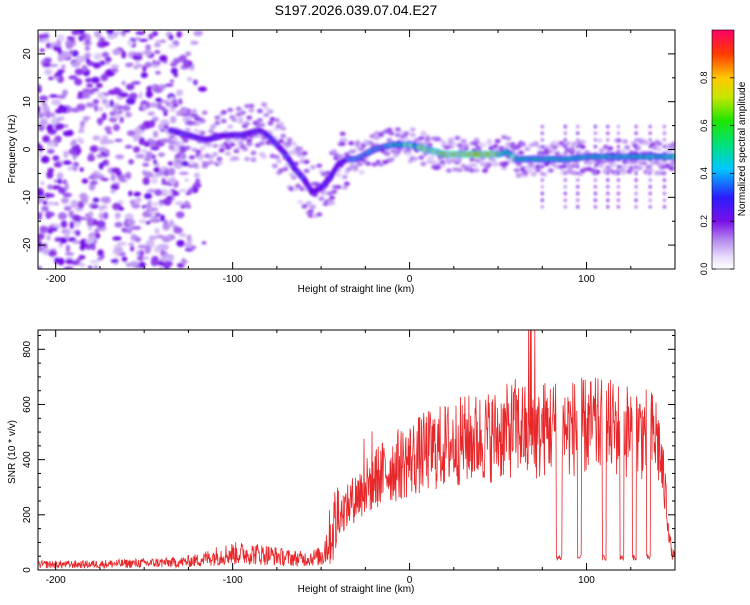  Describe the element at coordinates (356, 589) in the screenshot. I see `snr-x-label: Height of straight line (km)` at that location.